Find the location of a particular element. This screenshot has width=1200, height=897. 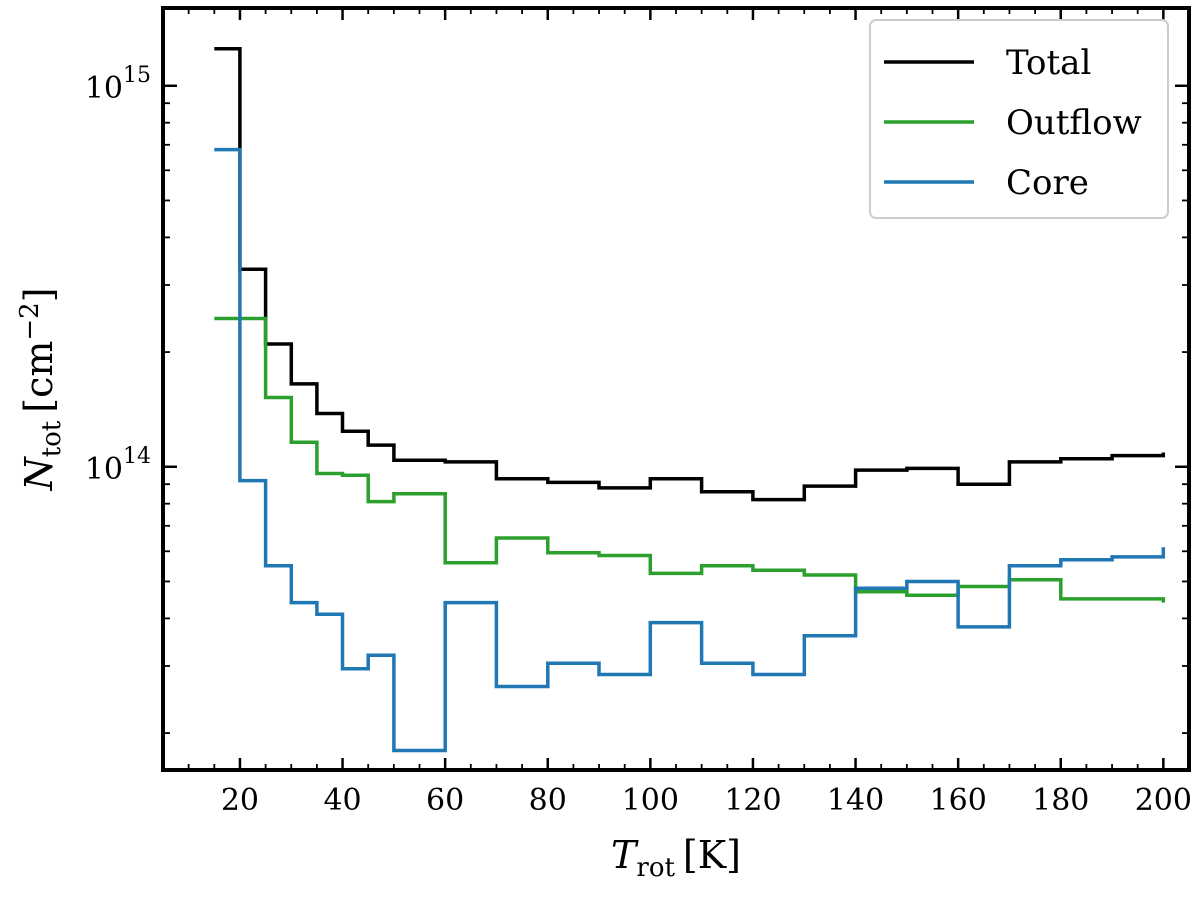

y-tick-label: 1014 is located at coordinates (118, 465).